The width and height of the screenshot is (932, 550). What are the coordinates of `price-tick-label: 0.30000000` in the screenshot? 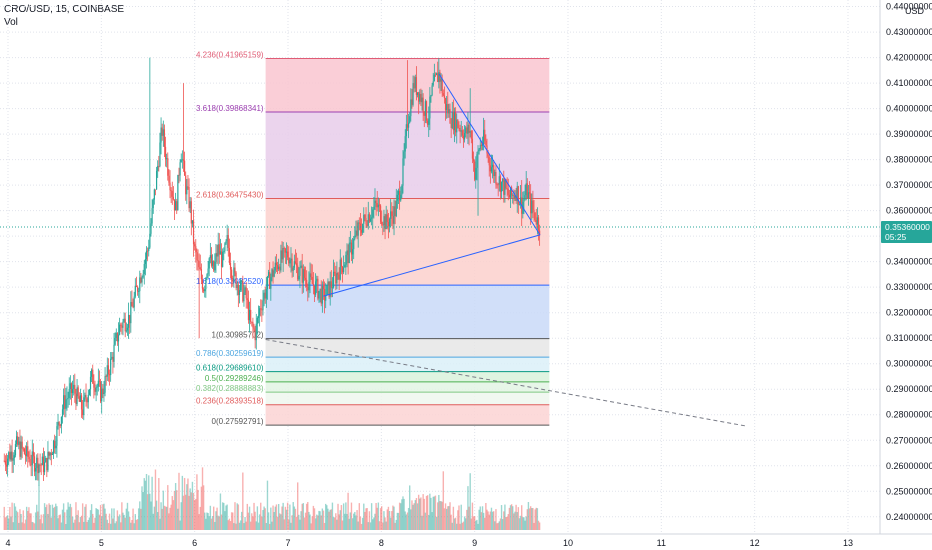 It's located at (909, 364).